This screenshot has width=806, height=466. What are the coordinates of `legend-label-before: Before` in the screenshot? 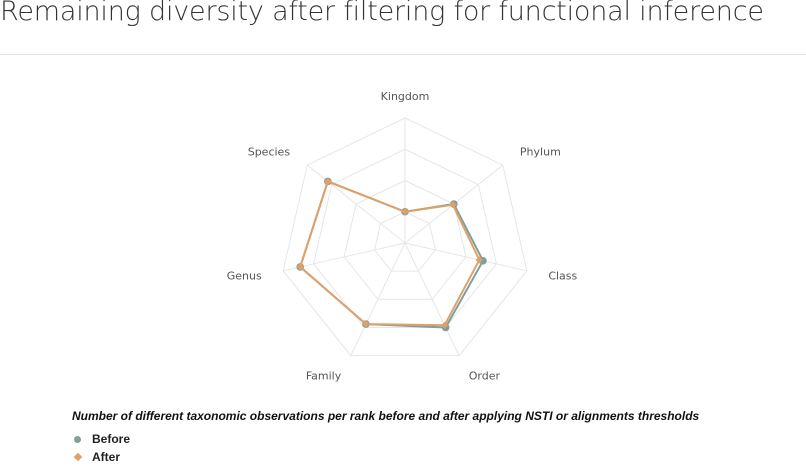 It's located at (111, 439).